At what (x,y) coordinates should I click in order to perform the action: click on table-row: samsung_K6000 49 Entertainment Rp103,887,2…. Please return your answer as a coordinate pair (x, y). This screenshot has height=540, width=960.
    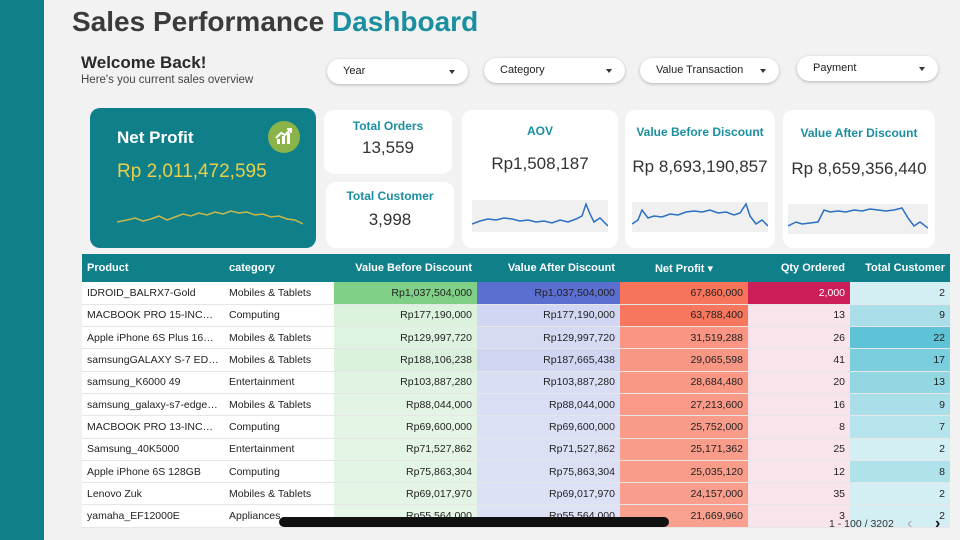
    Looking at the image, I should click on (516, 382).